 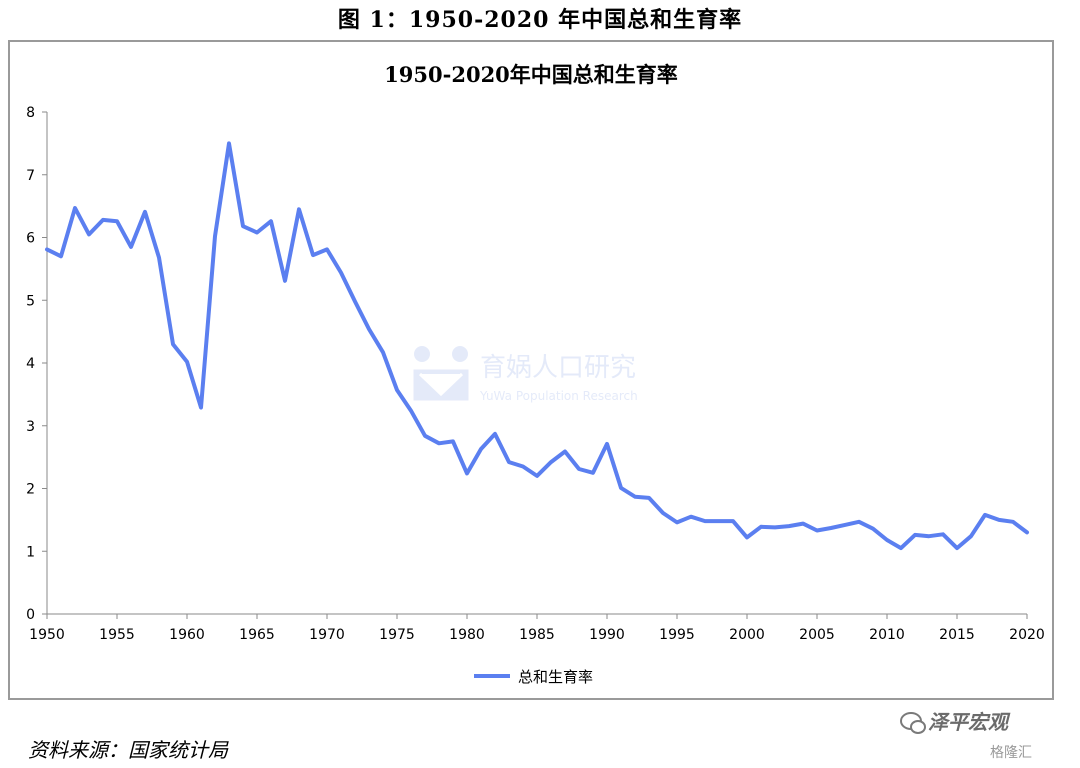 I want to click on credit-name: 泽平宏观, so click(x=968, y=722).